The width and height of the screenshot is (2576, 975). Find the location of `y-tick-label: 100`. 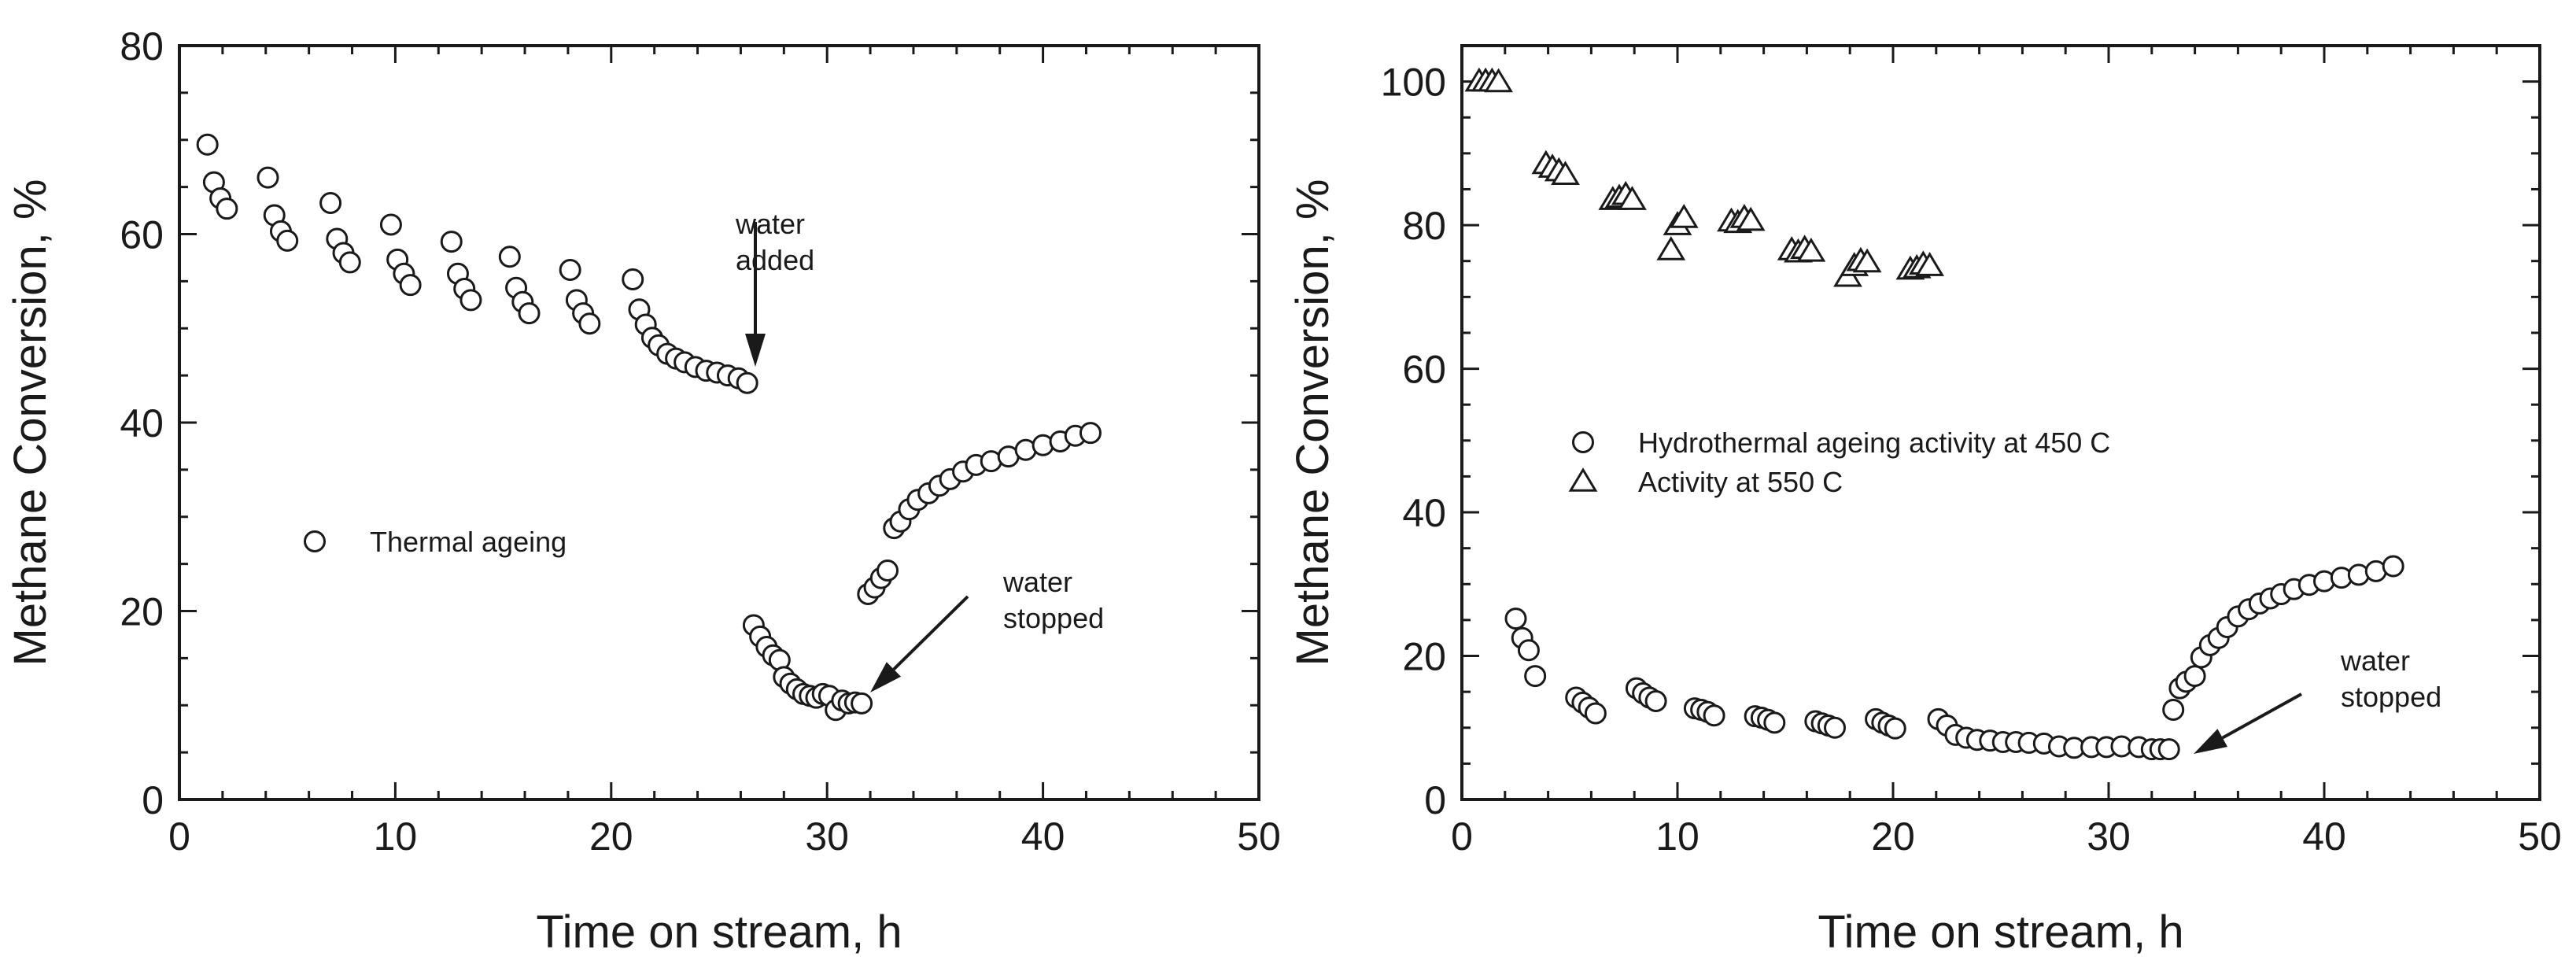

y-tick-label: 100 is located at coordinates (1414, 83).